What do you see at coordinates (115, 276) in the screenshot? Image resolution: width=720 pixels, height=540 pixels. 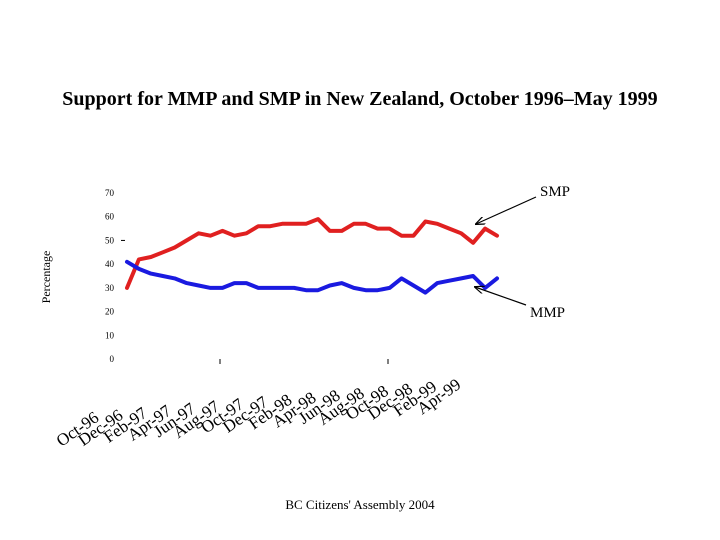 I see `y-axis: 0 10 20 30 40 50 60 70` at bounding box center [115, 276].